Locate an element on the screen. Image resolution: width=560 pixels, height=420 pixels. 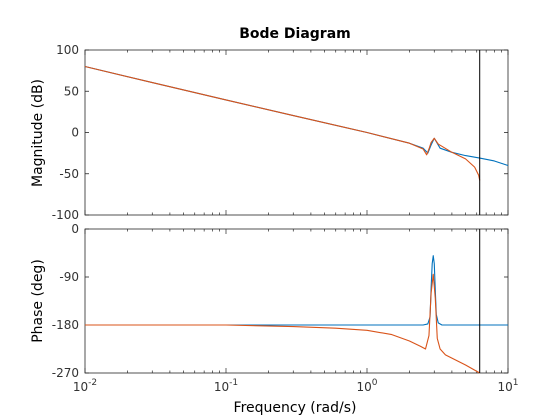
magnitude-y-tick-label: 50 is located at coordinates (71, 91).